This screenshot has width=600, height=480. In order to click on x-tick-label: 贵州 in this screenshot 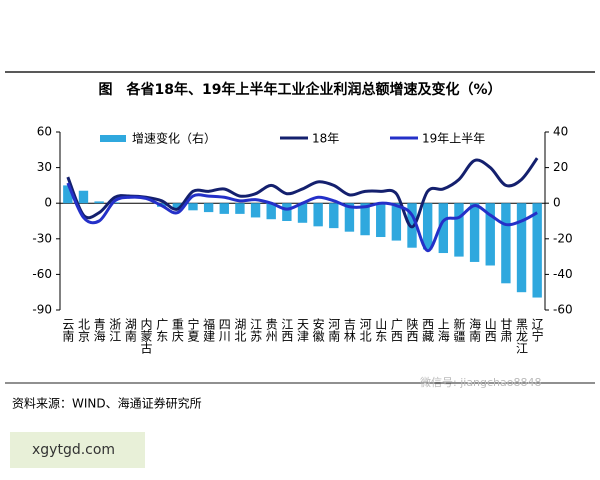, I will do `click(271, 330)`.